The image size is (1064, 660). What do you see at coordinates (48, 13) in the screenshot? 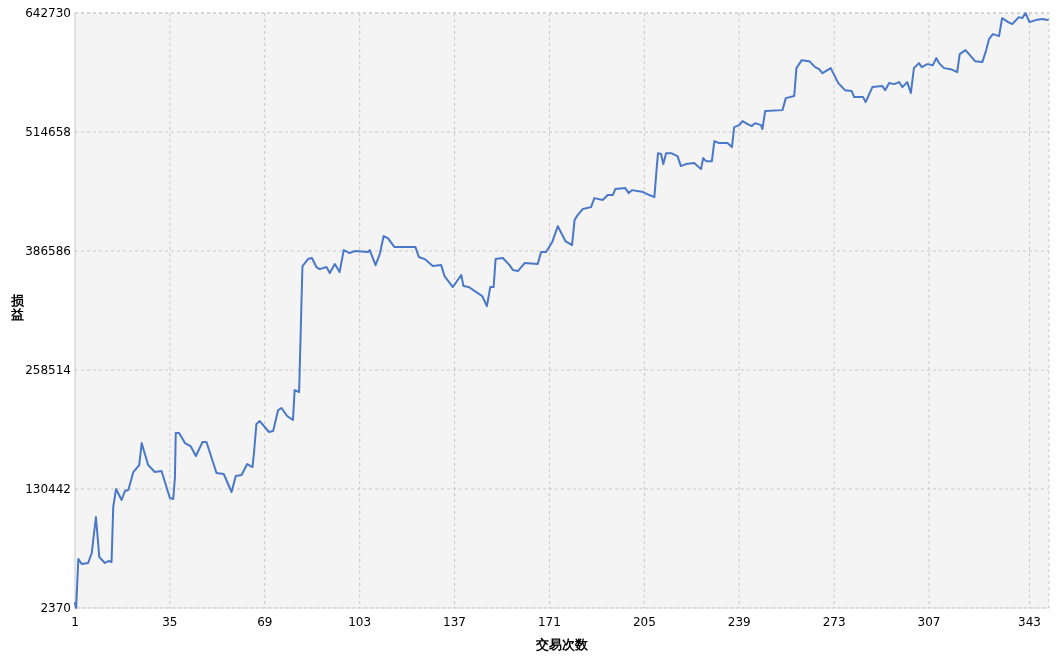
I see `y-tick-label: 642730` at bounding box center [48, 13].